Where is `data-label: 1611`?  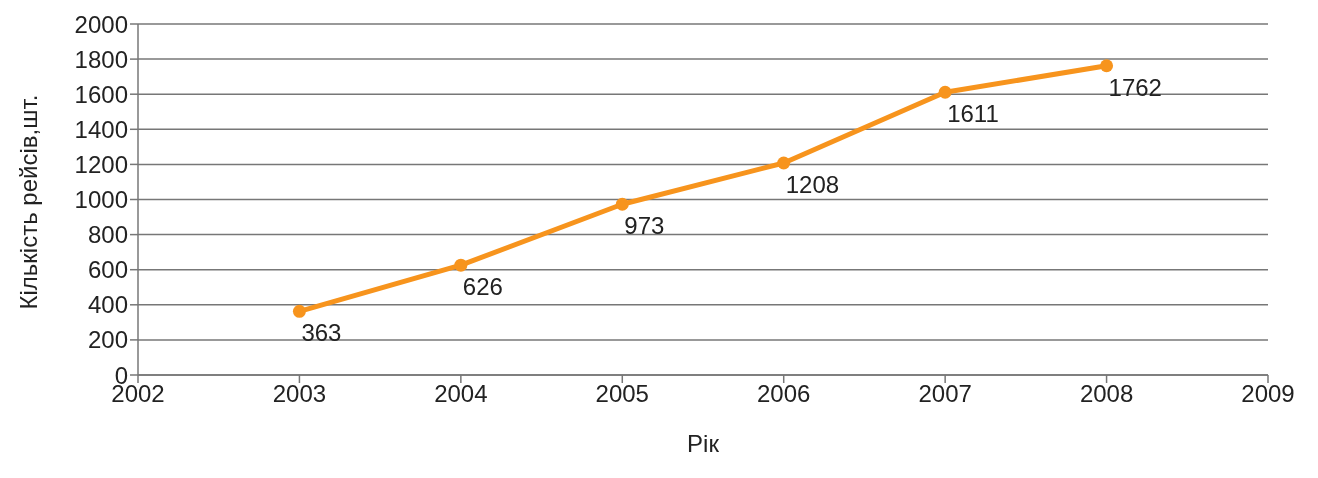 data-label: 1611 is located at coordinates (973, 114).